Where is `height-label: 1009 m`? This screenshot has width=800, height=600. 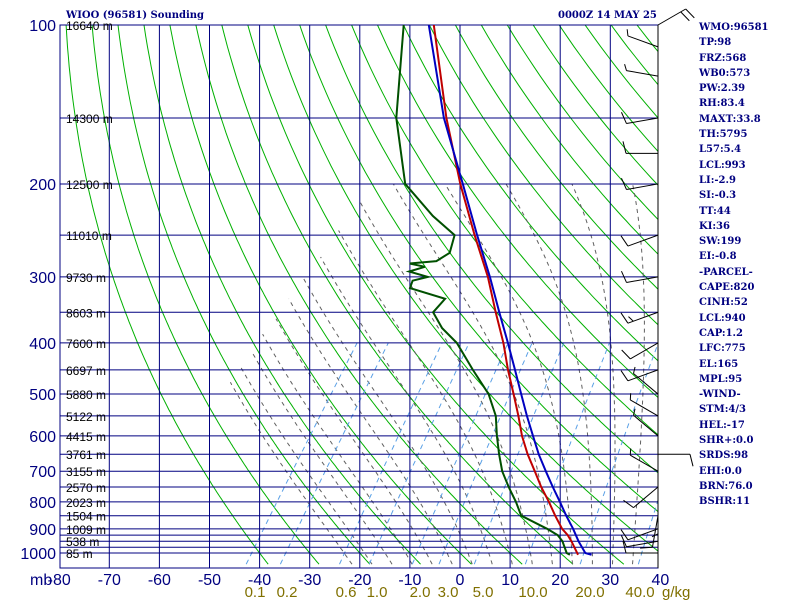 height-label: 1009 m is located at coordinates (86, 530).